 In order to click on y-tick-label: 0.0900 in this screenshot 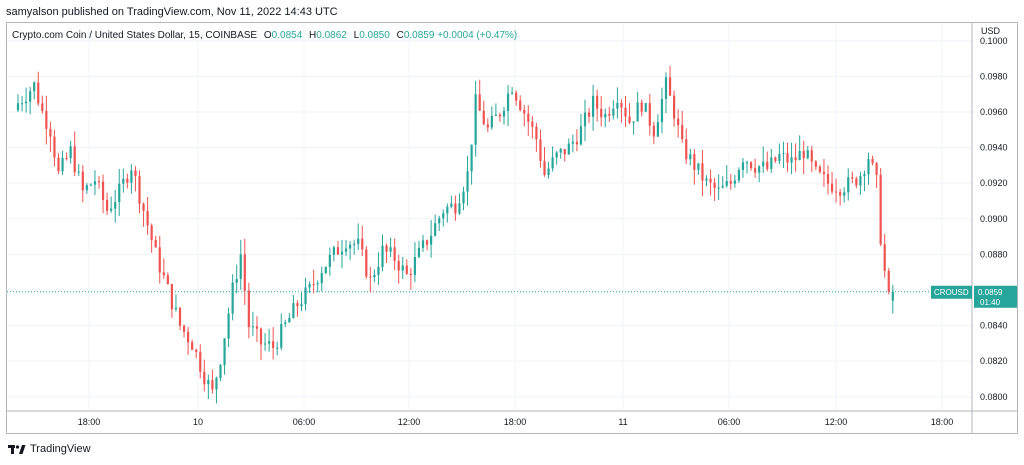, I will do `click(994, 219)`.